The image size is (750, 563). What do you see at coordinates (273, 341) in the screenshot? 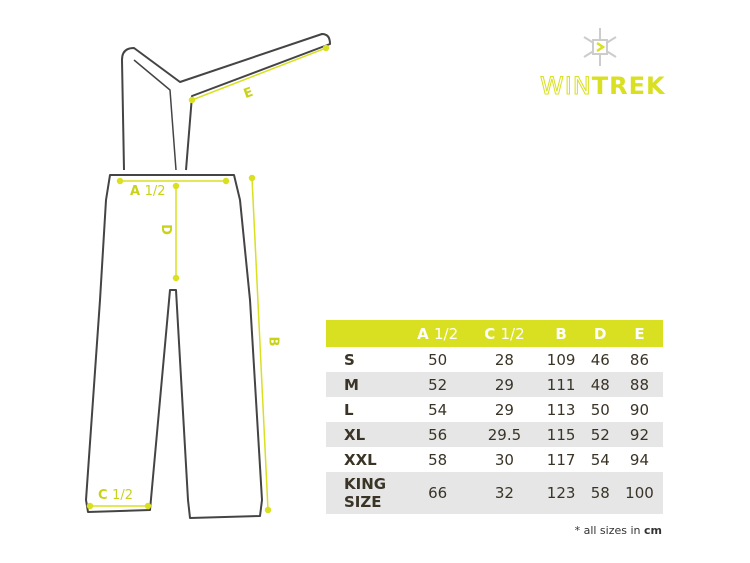
I see `label-b: B` at bounding box center [273, 341].